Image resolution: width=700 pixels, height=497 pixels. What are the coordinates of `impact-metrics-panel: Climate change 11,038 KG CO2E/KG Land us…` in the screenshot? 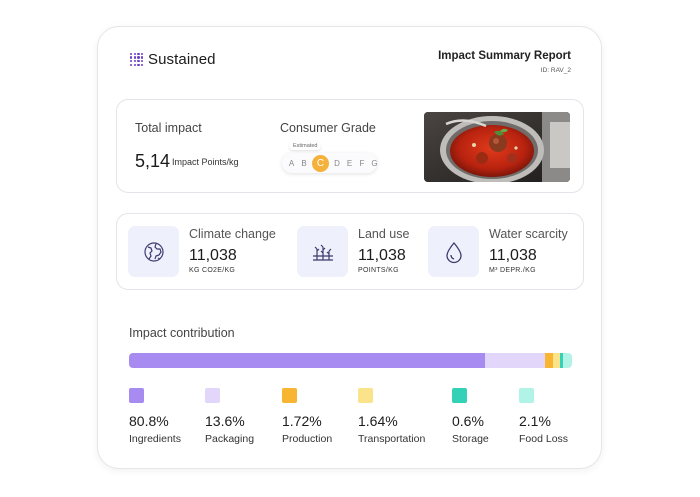 It's located at (350, 251).